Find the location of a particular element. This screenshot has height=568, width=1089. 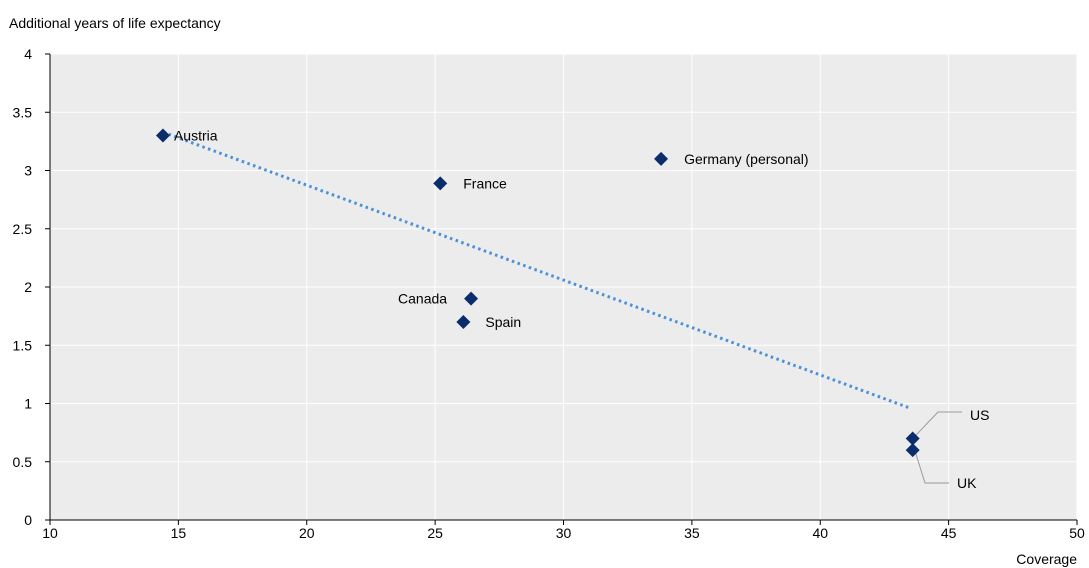

y-tick-label: 3.5 is located at coordinates (23, 112).